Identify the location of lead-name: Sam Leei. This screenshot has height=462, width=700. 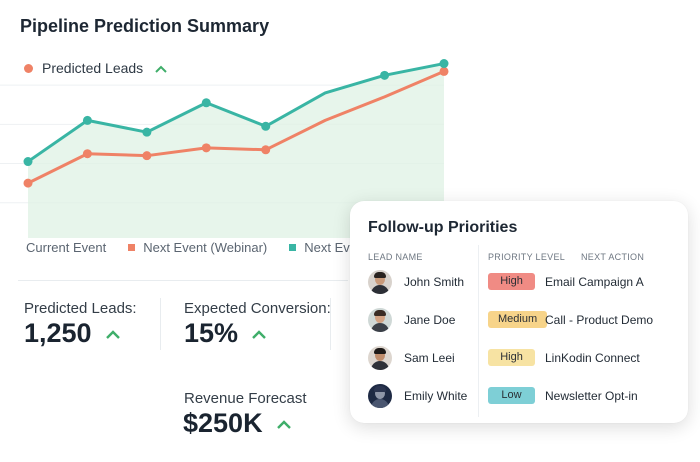
(429, 358).